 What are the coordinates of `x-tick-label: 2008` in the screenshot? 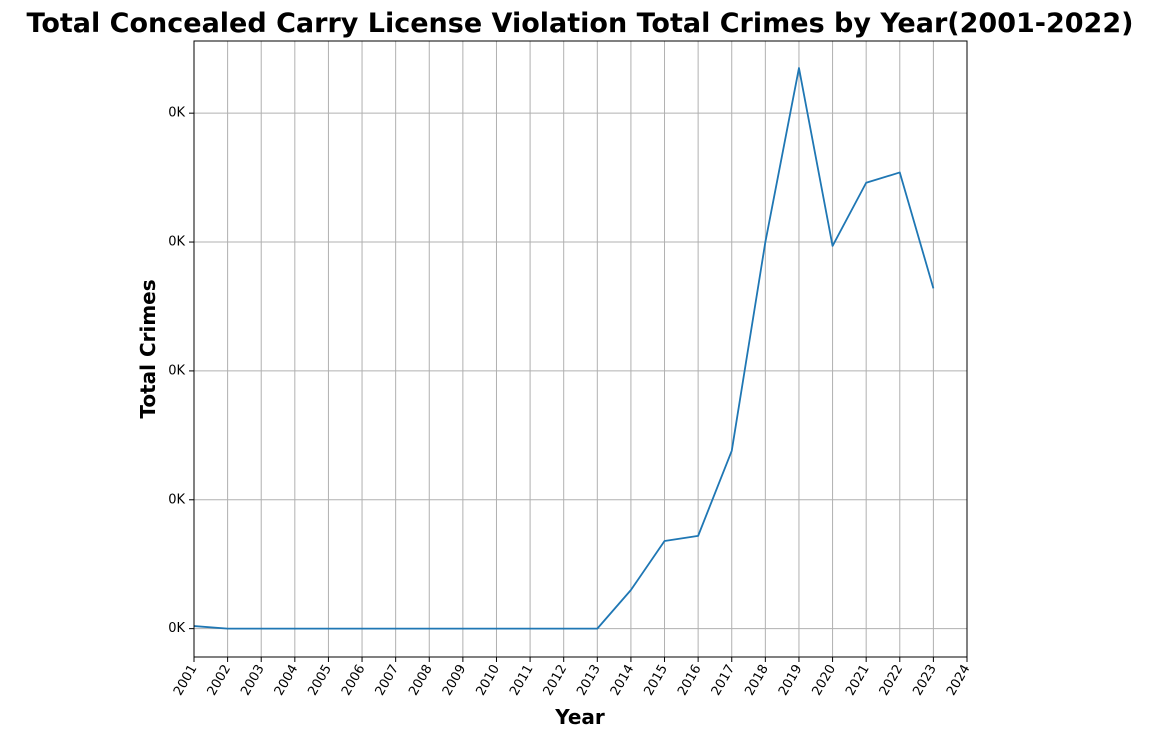 It's located at (421, 680).